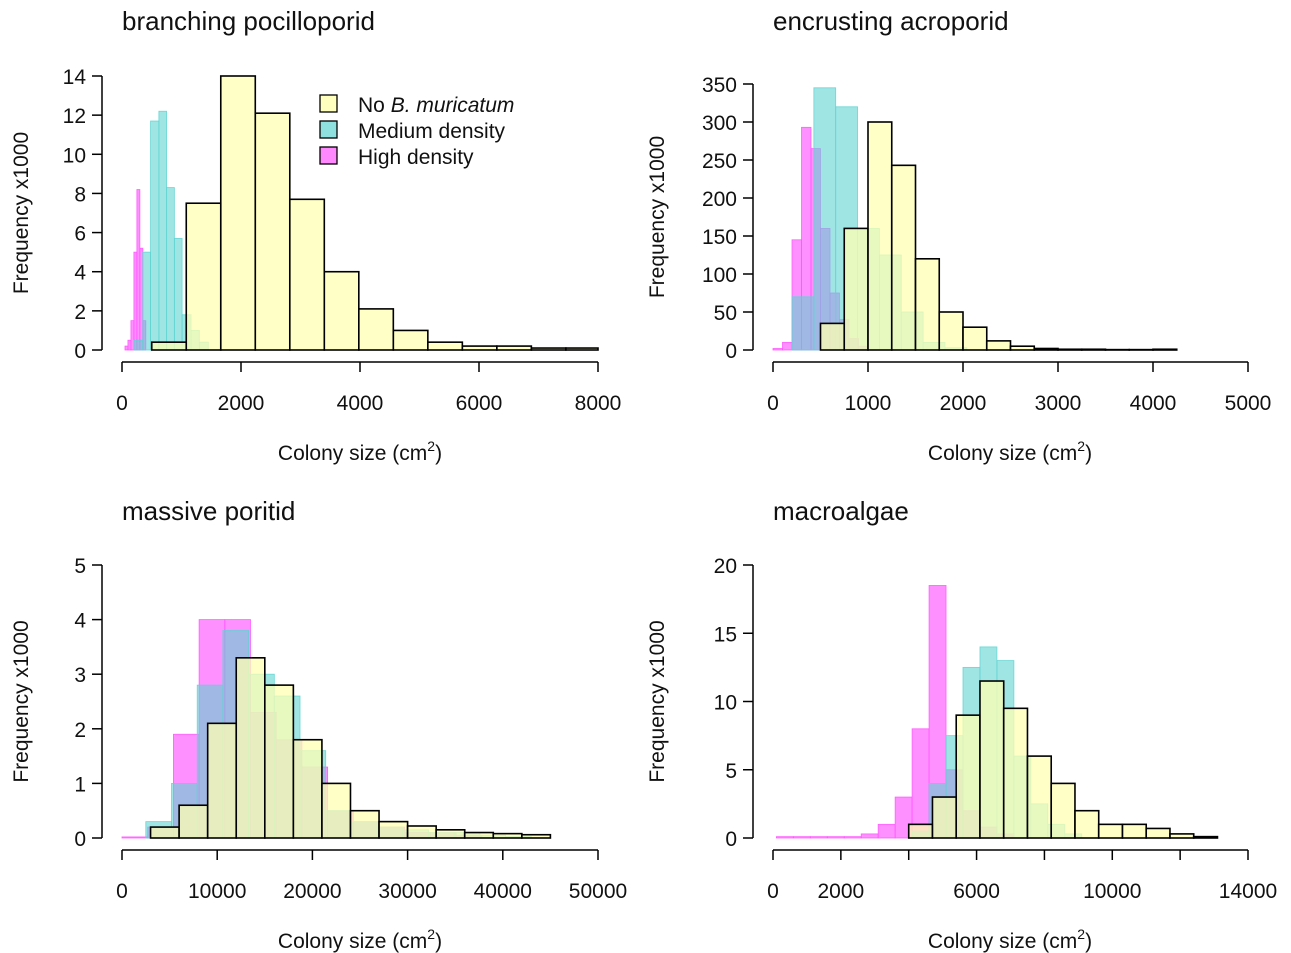 The width and height of the screenshot is (1291, 953). What do you see at coordinates (731, 771) in the screenshot?
I see `y-tick-label: 5` at bounding box center [731, 771].